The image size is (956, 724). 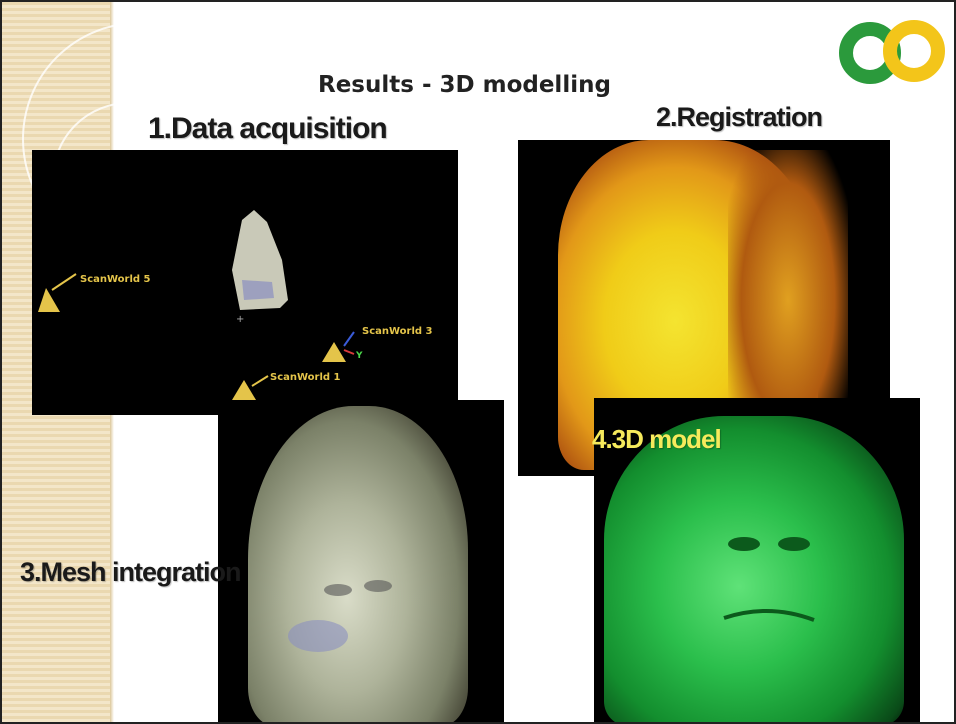 I want to click on scanworld-5-leader, so click(x=64, y=282).